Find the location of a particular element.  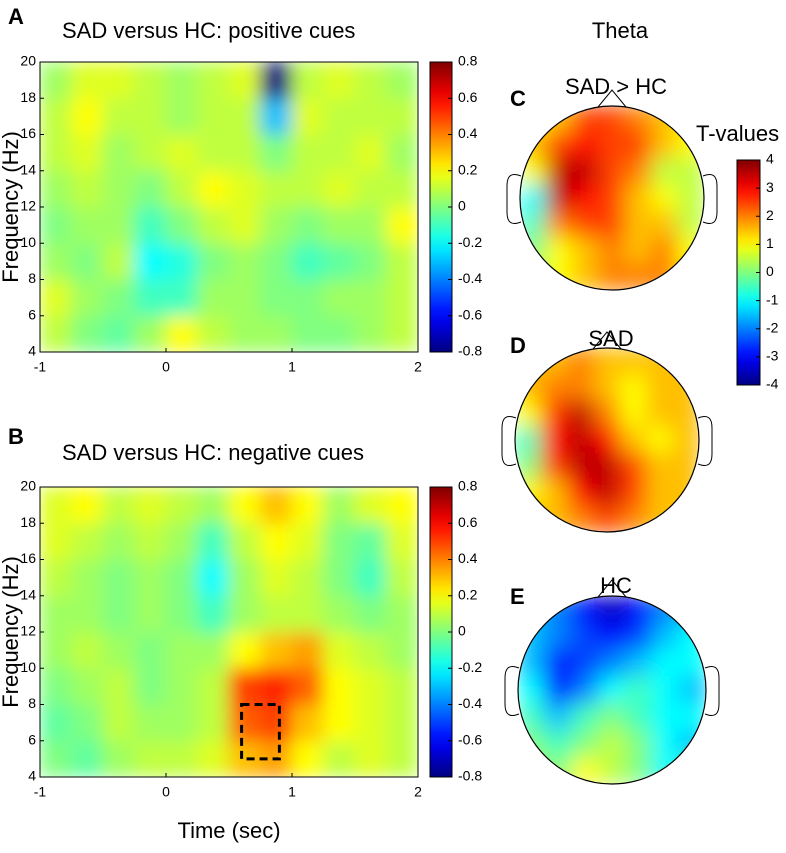

ear is located at coordinates (509, 441).